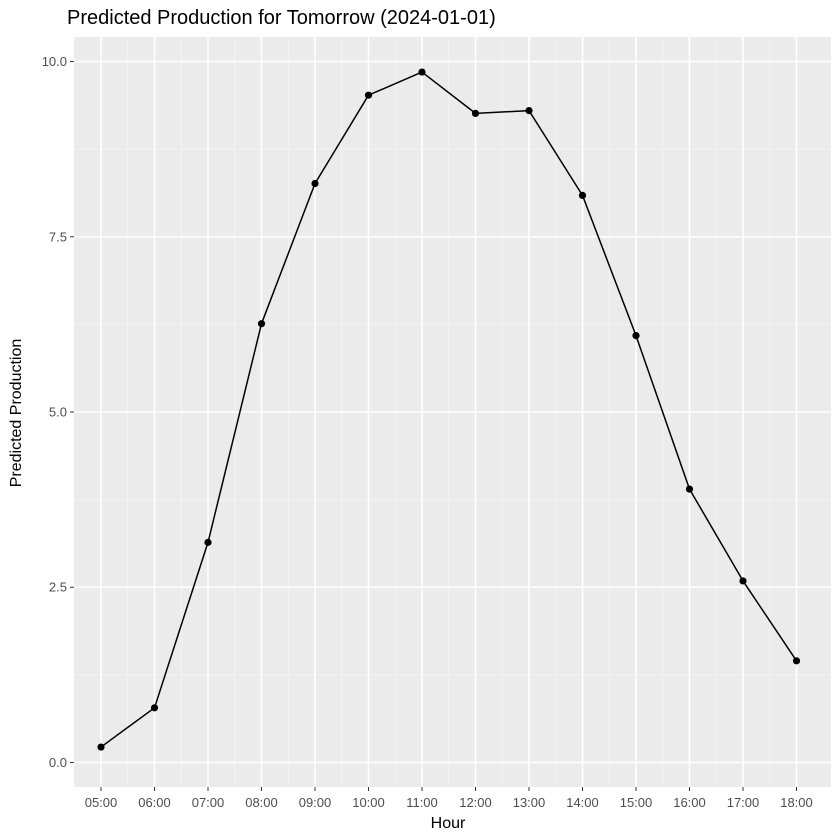 This screenshot has width=840, height=840. What do you see at coordinates (315, 802) in the screenshot?
I see `x-tick-label: 09:00` at bounding box center [315, 802].